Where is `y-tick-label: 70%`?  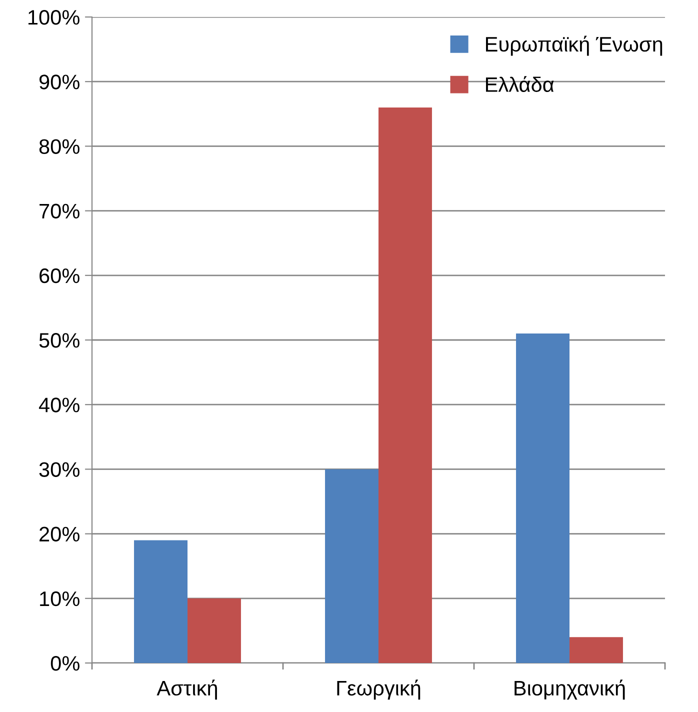 y-tick-label: 70% is located at coordinates (60, 211).